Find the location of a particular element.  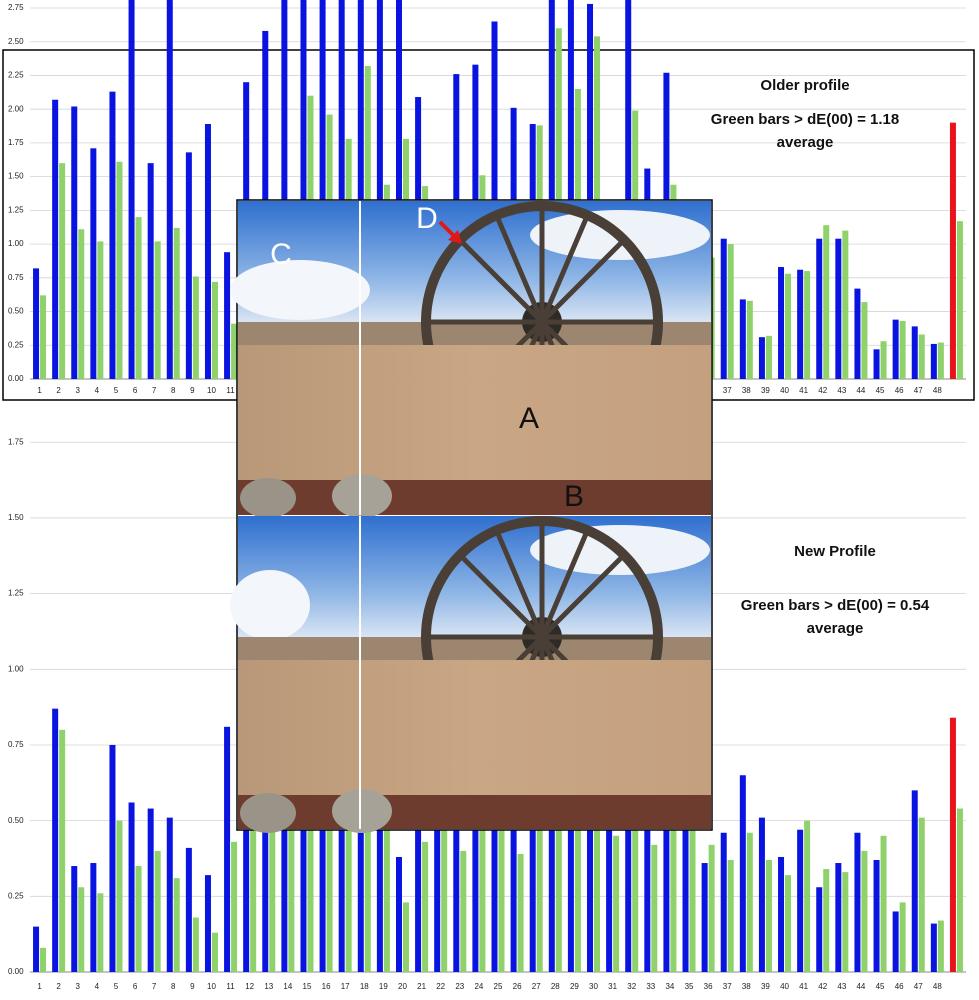

x-tick-label: 37 is located at coordinates (727, 390).